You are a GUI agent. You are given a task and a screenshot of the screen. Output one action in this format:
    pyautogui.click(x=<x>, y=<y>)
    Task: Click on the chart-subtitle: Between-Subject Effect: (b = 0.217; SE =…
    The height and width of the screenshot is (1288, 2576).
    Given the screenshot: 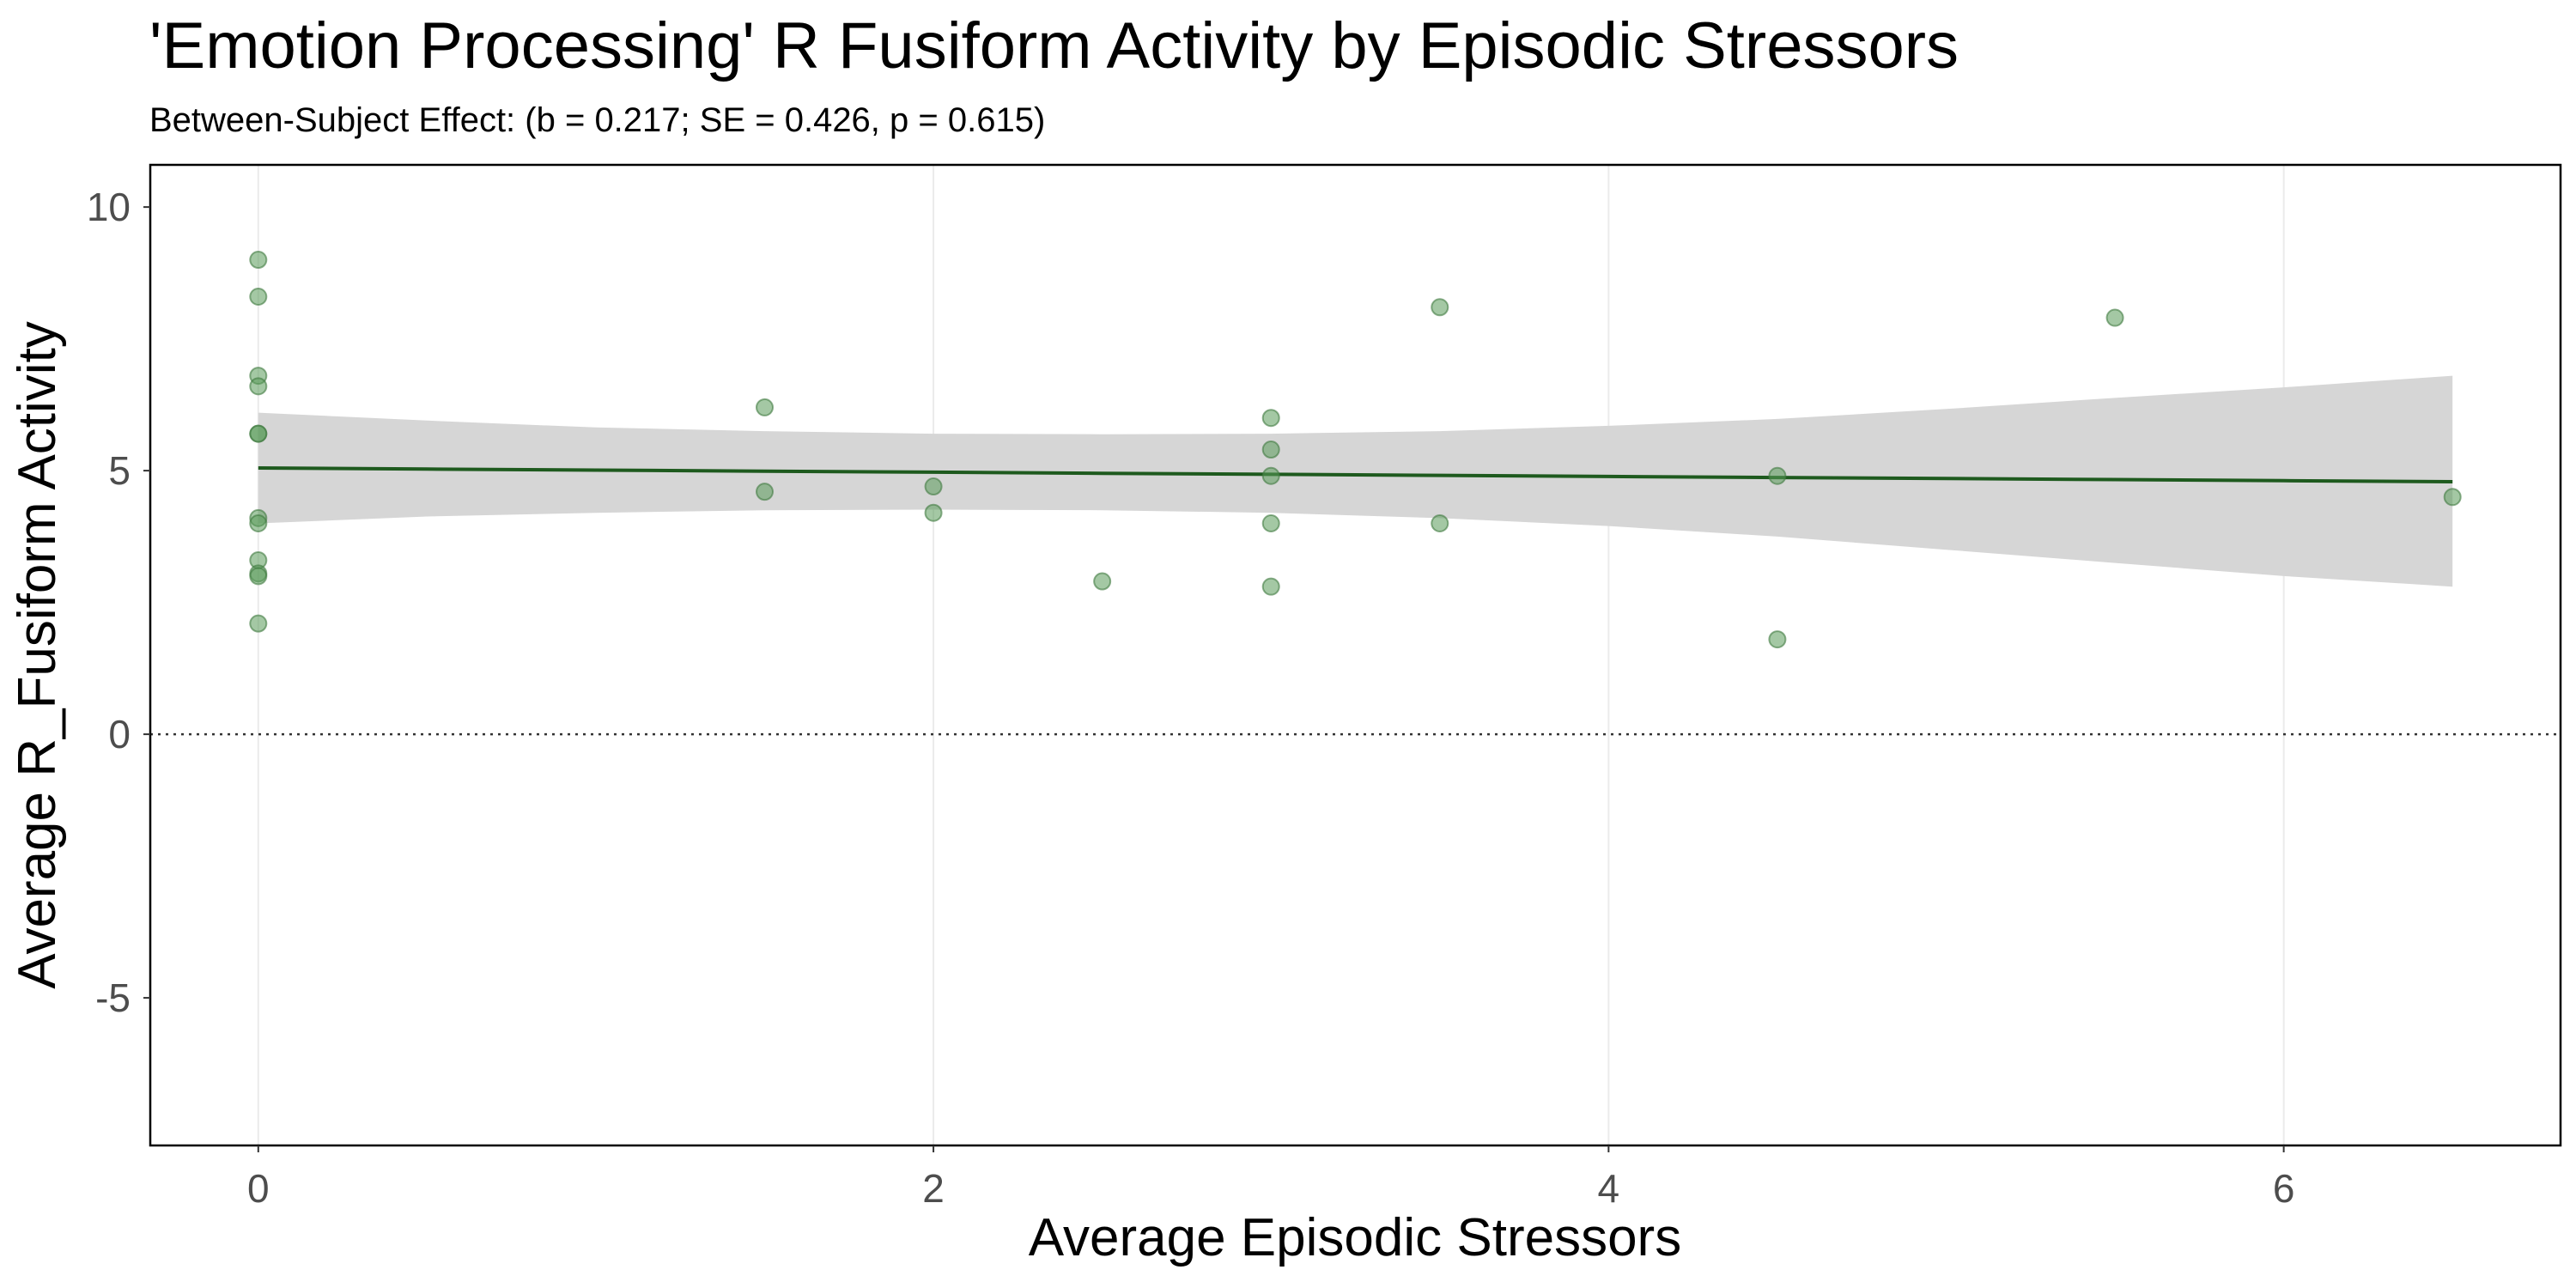 What is the action you would take?
    pyautogui.click(x=597, y=120)
    